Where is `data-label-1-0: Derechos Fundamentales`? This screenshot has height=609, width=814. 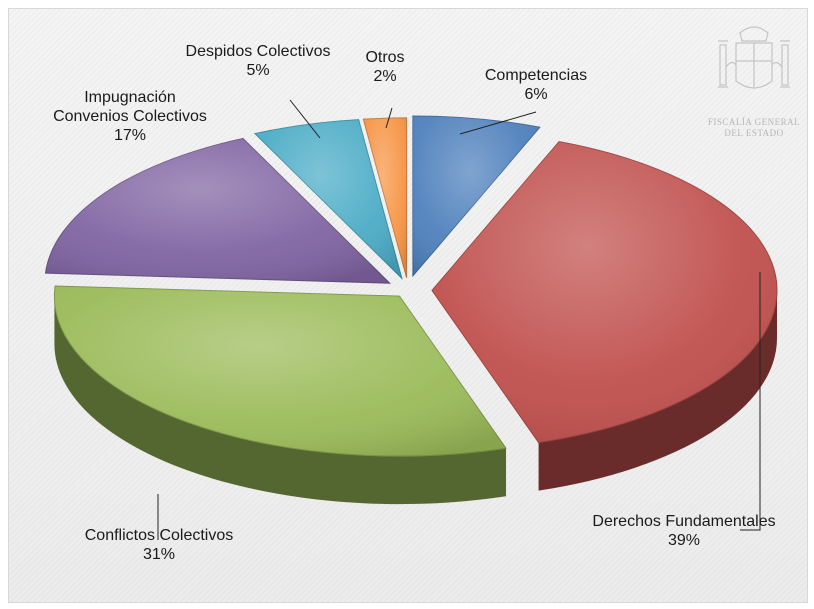 data-label-1-0: Derechos Fundamentales is located at coordinates (683, 521).